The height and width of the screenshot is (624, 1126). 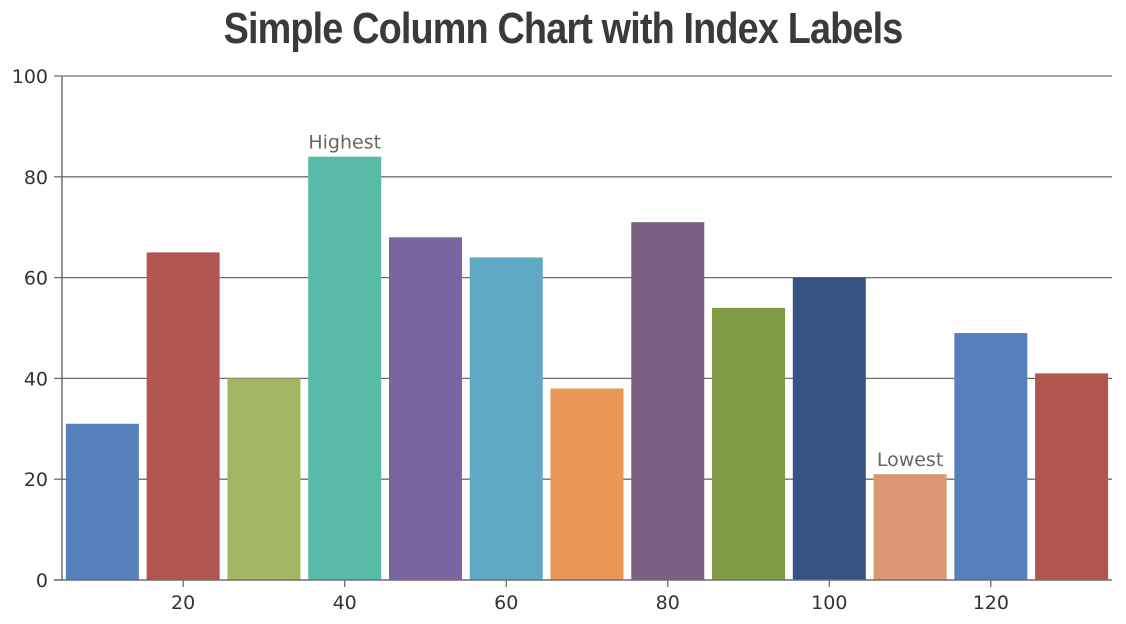 What do you see at coordinates (668, 603) in the screenshot?
I see `x-tick-label: 80` at bounding box center [668, 603].